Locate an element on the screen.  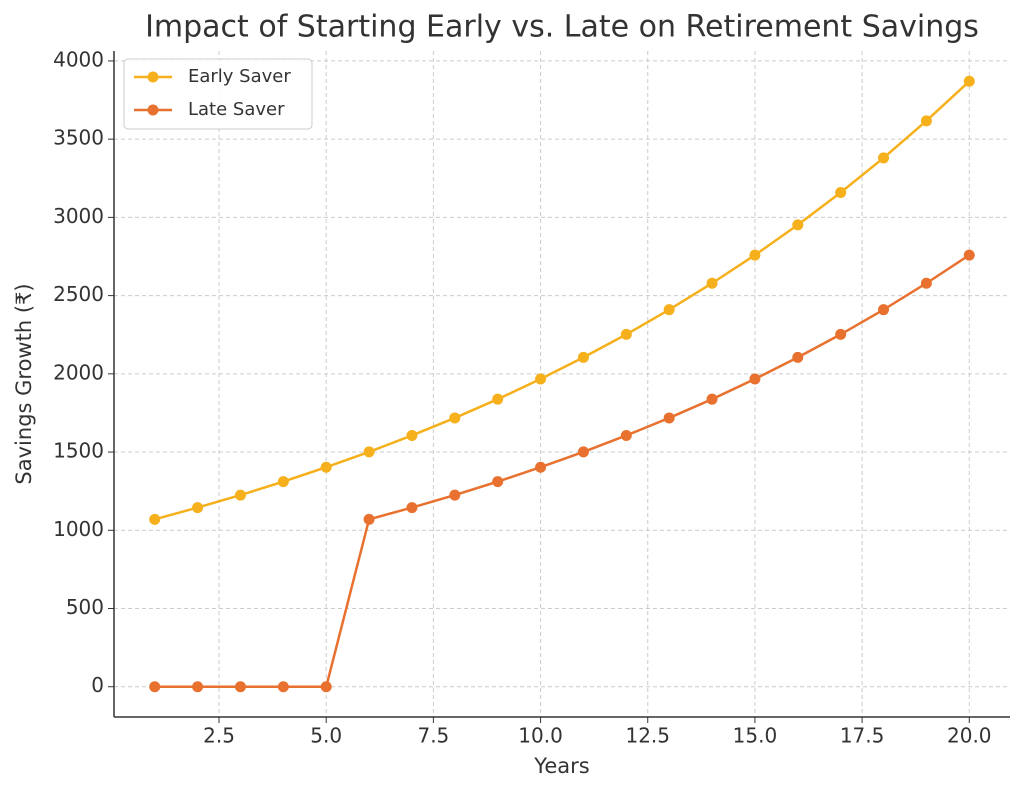
y-tick-label: 4000 is located at coordinates (78, 59).